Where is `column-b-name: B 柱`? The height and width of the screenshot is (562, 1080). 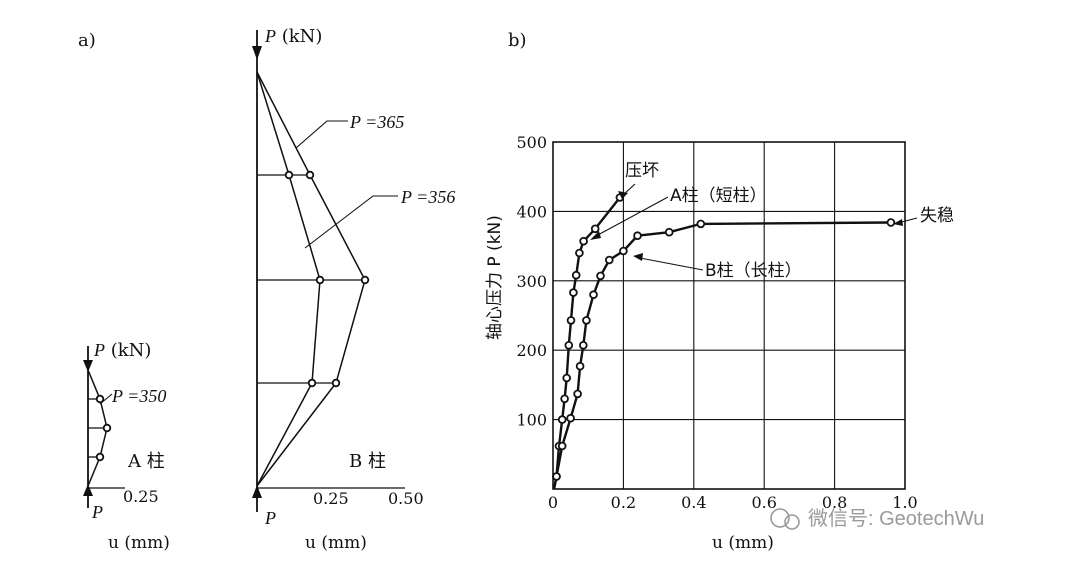 column-b-name: B 柱 is located at coordinates (367, 461).